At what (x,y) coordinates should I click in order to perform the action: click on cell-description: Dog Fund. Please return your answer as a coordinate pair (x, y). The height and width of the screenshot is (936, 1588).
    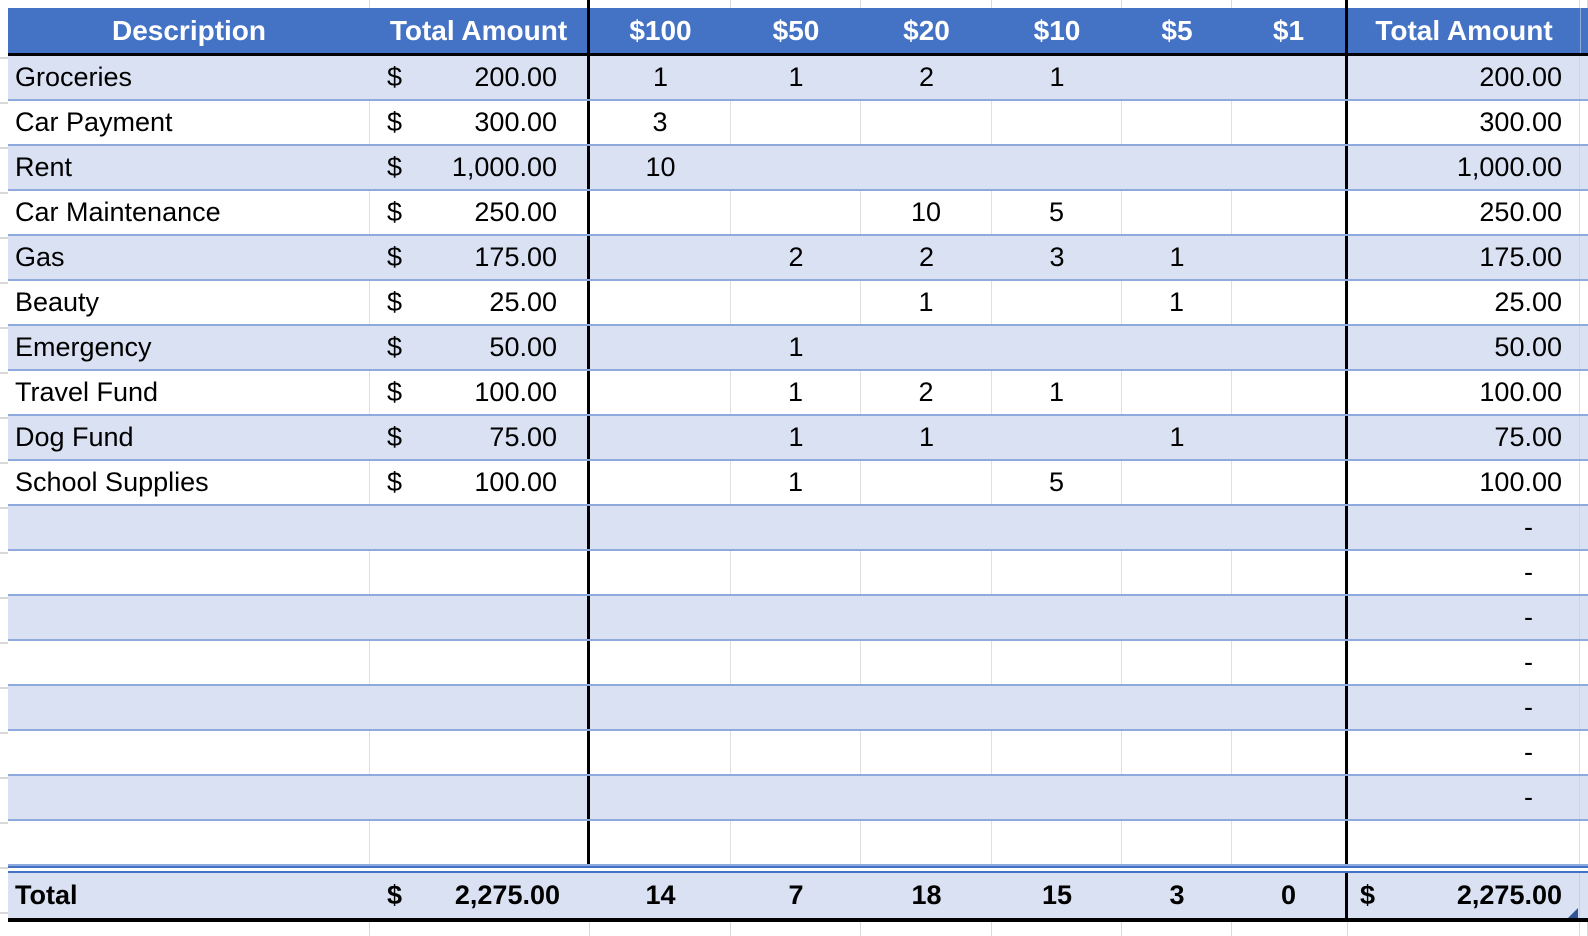
    Looking at the image, I should click on (74, 437).